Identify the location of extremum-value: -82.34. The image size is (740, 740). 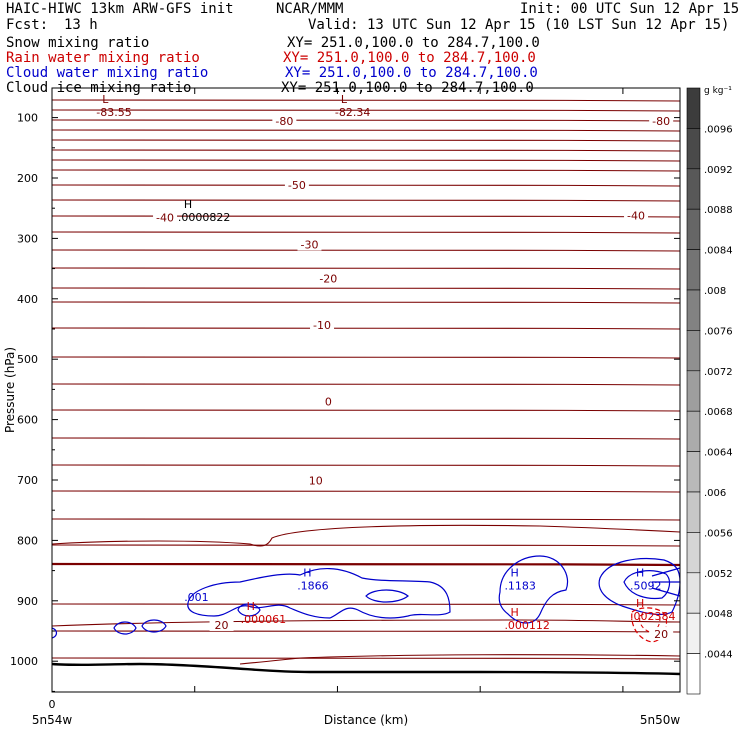
(352, 112).